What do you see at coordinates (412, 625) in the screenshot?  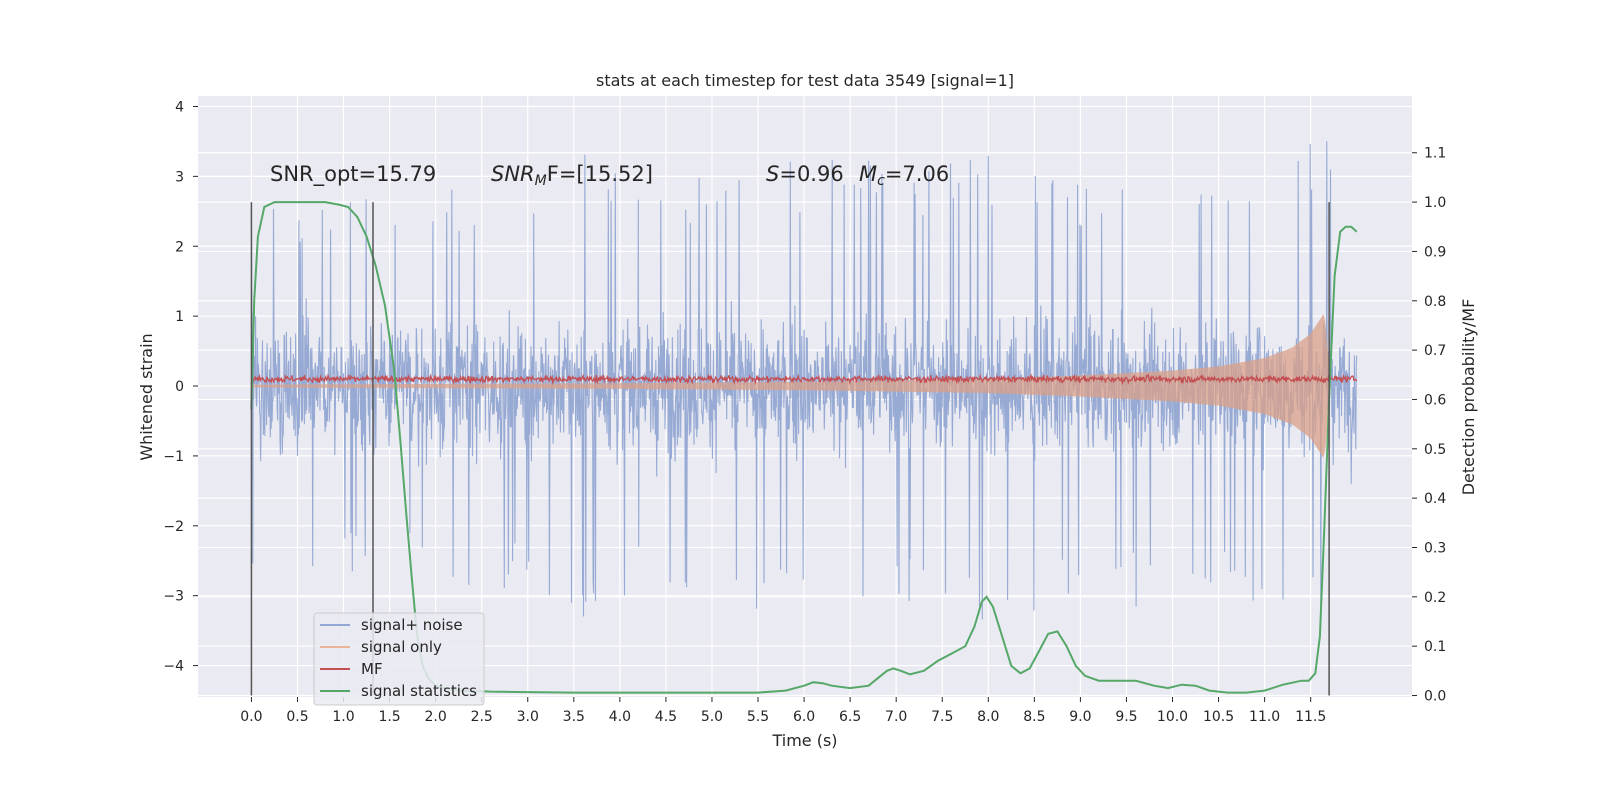 I see `legend-label-signal-noise: signal+ noise` at bounding box center [412, 625].